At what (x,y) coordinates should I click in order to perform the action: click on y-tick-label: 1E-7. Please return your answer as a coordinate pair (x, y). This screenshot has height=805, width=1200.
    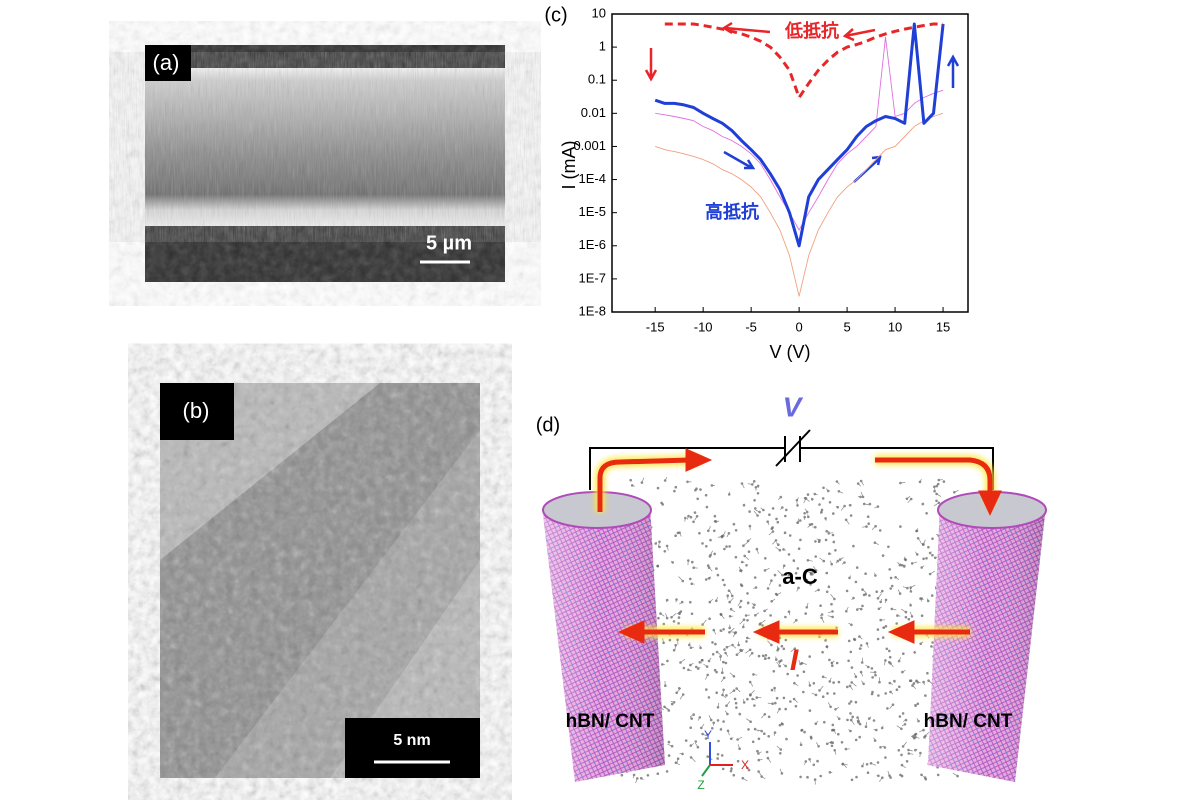
    Looking at the image, I should click on (592, 277).